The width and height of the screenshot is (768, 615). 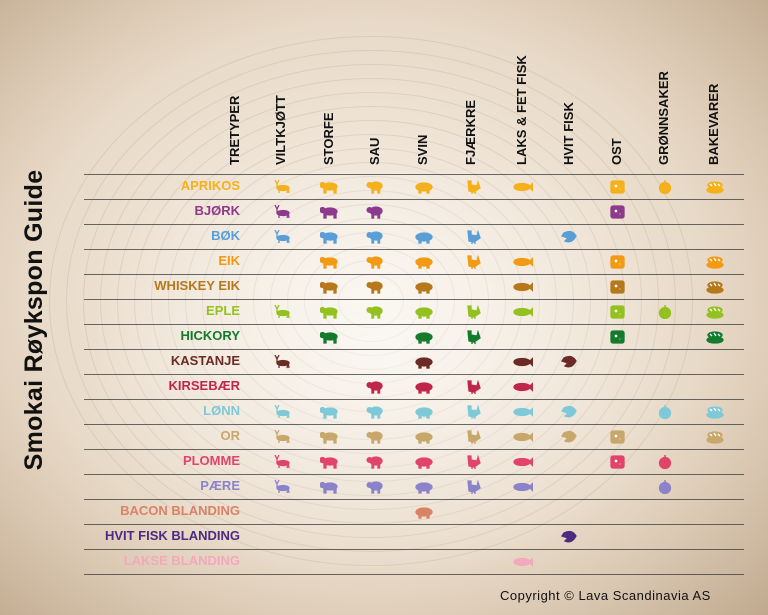 I want to click on wood-type-label: WHISKEY EIK, so click(x=197, y=285).